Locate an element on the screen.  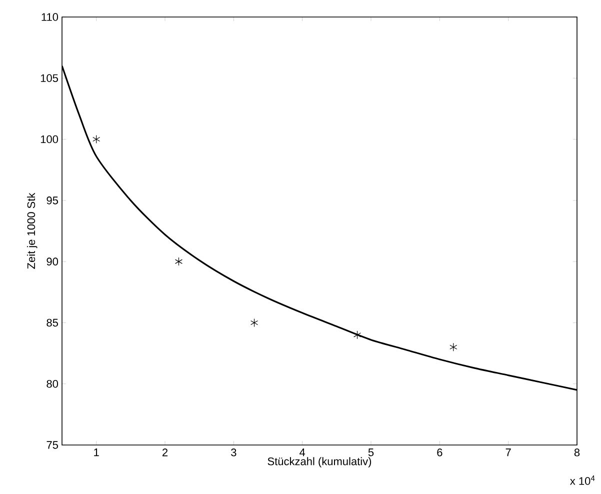
x-tick-label: 8 is located at coordinates (577, 452).